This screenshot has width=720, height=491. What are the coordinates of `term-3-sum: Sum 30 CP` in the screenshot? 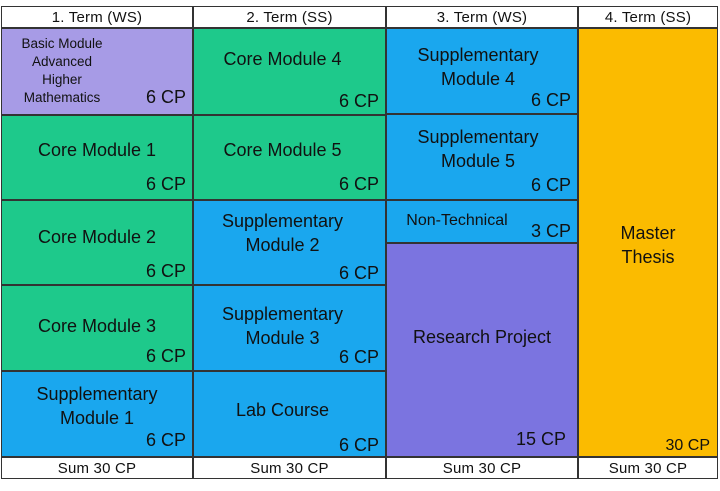 It's located at (482, 468).